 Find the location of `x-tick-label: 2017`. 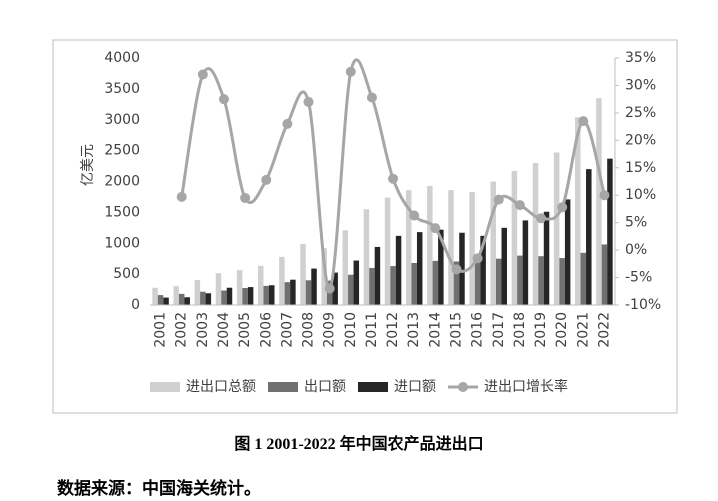

x-tick-label: 2017 is located at coordinates (499, 330).